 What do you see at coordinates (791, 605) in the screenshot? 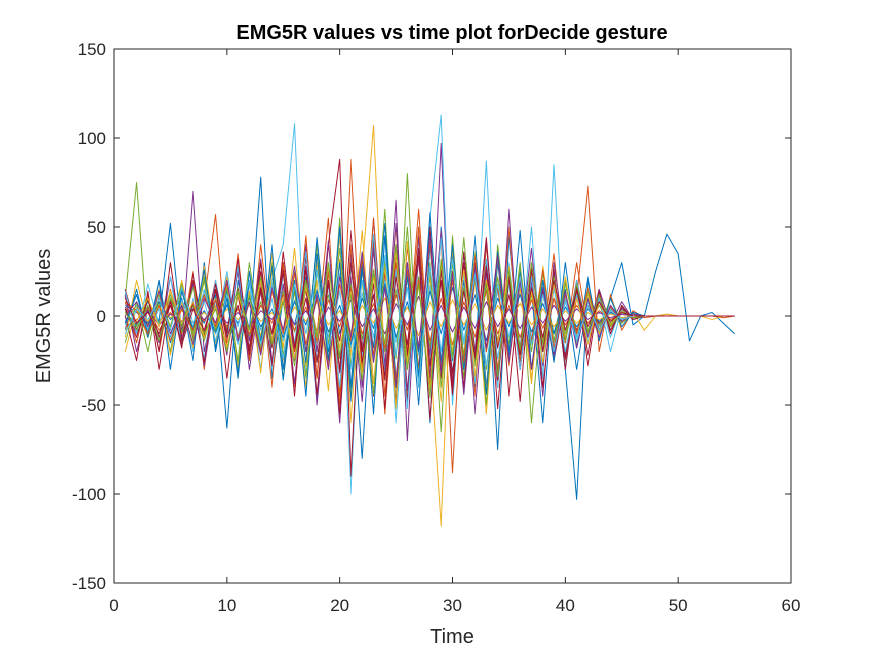
I see `x-tick-label: 60` at bounding box center [791, 605].